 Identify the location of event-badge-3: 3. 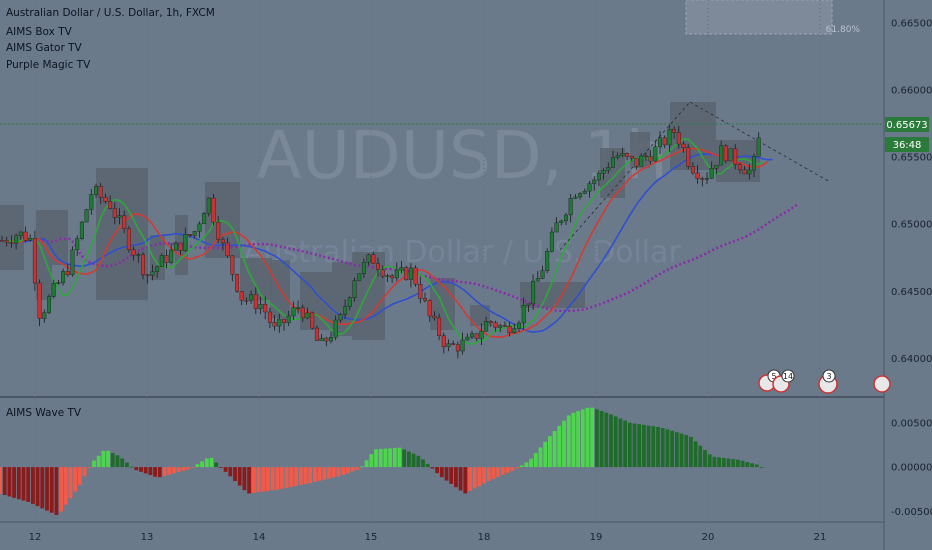
(828, 381).